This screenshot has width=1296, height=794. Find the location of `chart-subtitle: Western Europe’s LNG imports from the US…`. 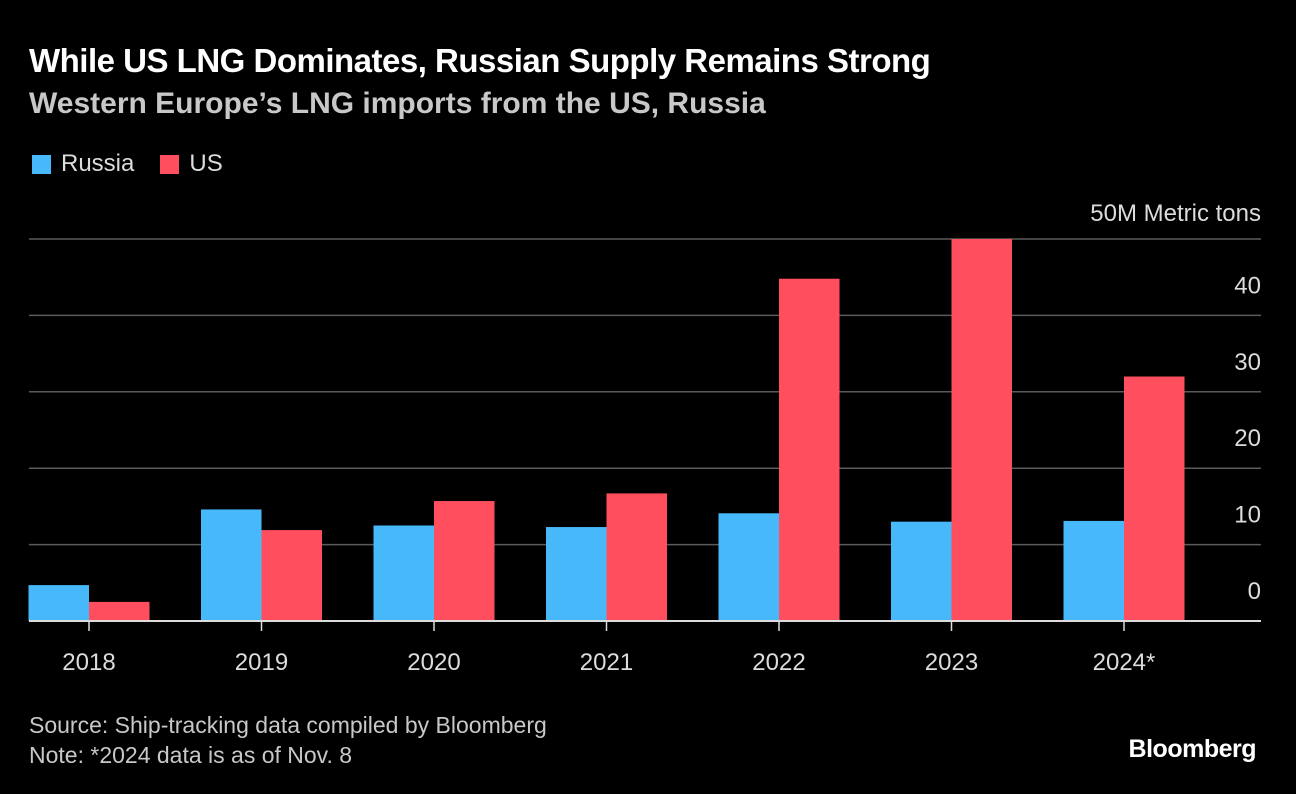

chart-subtitle: Western Europe’s LNG imports from the US… is located at coordinates (397, 103).